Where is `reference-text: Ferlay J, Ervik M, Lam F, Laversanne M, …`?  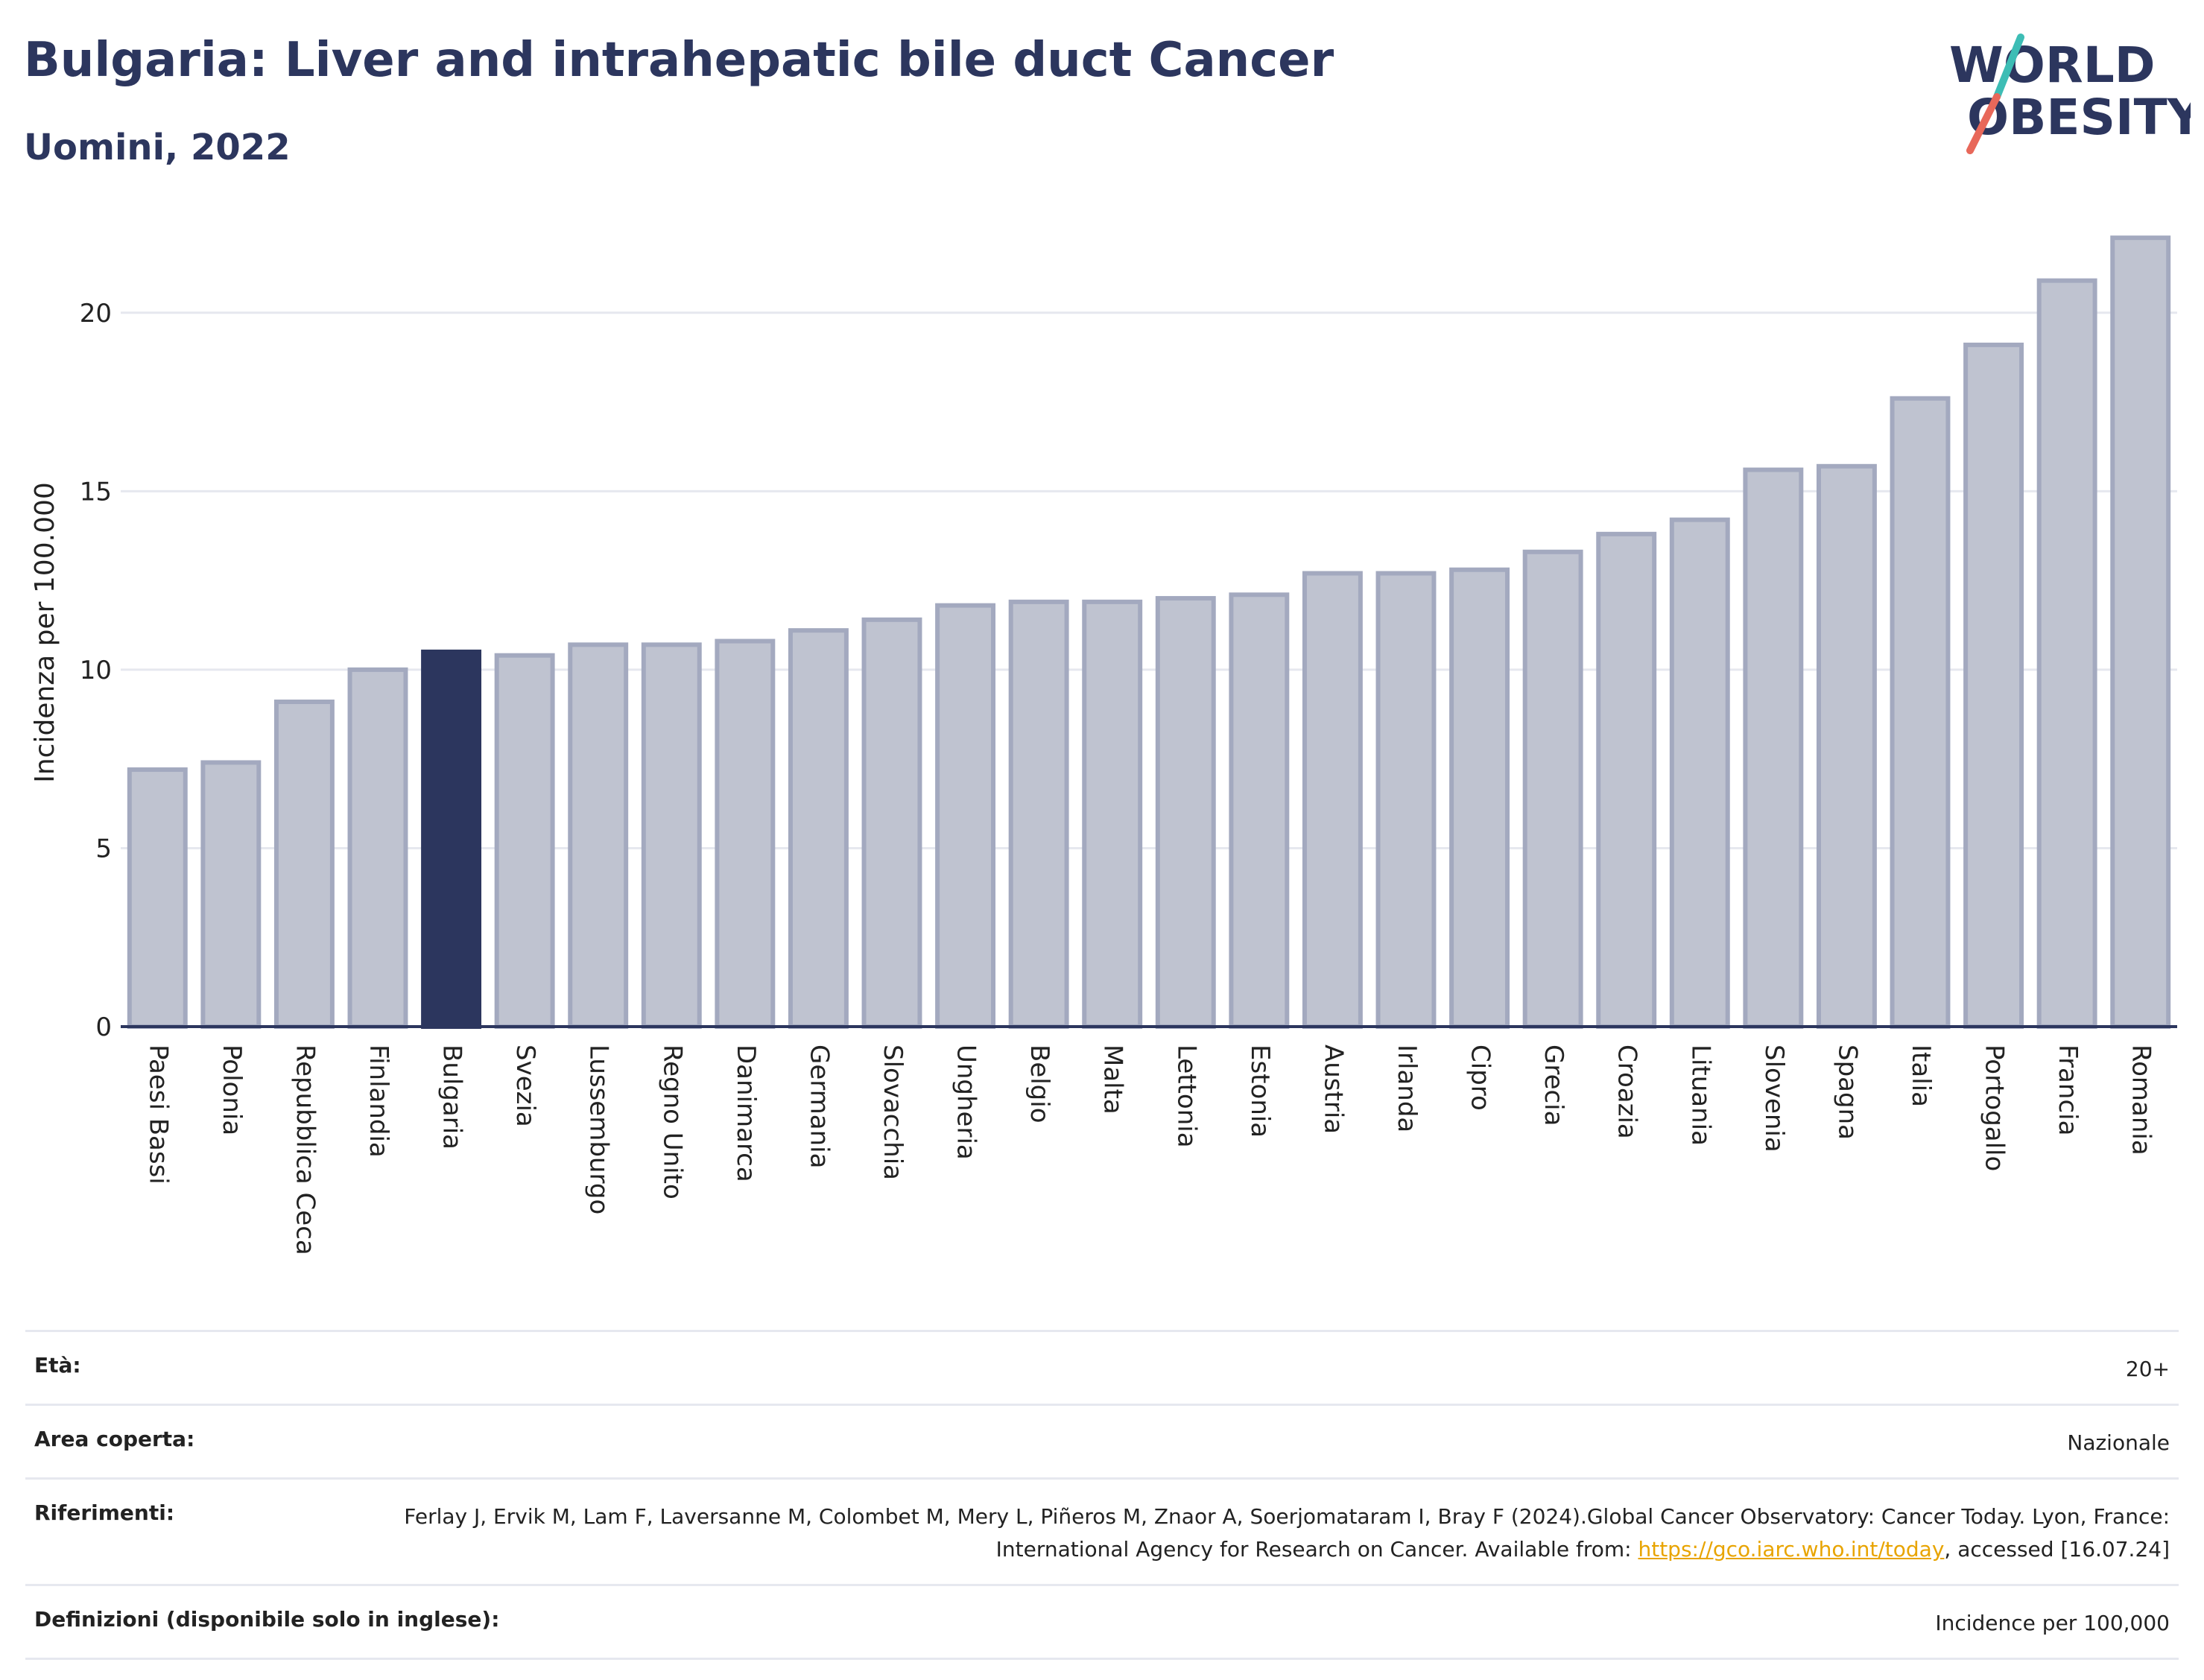
reference-text: Ferlay J, Ervik M, Lam F, Laversanne M, … is located at coordinates (1287, 1533).